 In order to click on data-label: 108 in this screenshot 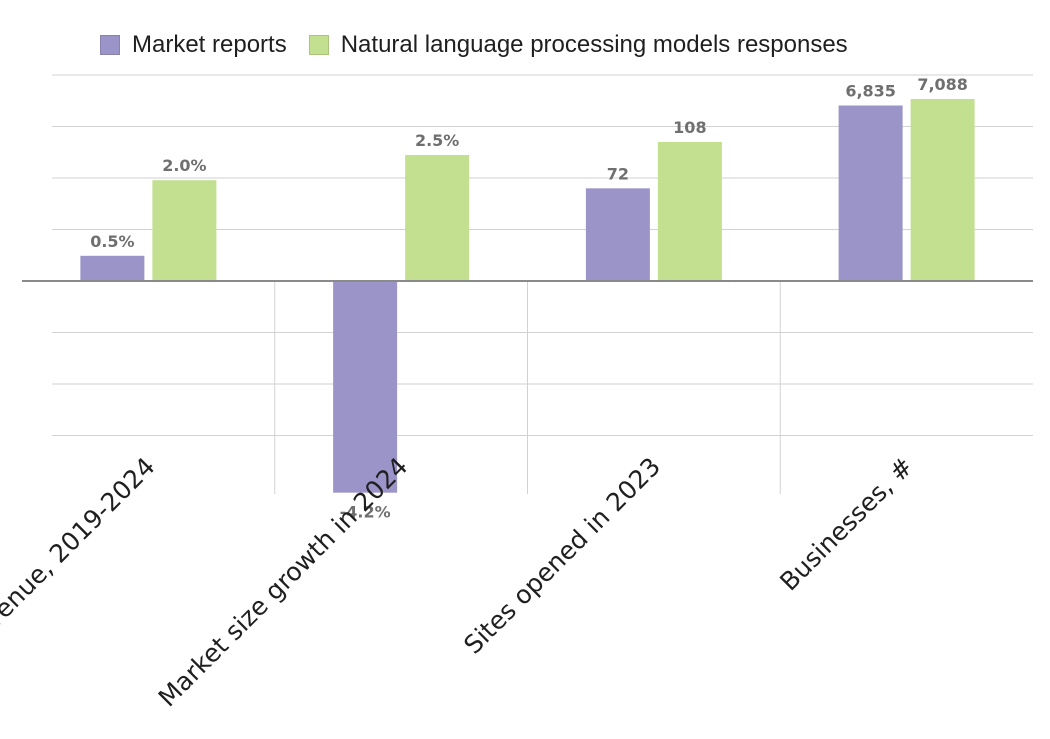, I will do `click(689, 127)`.